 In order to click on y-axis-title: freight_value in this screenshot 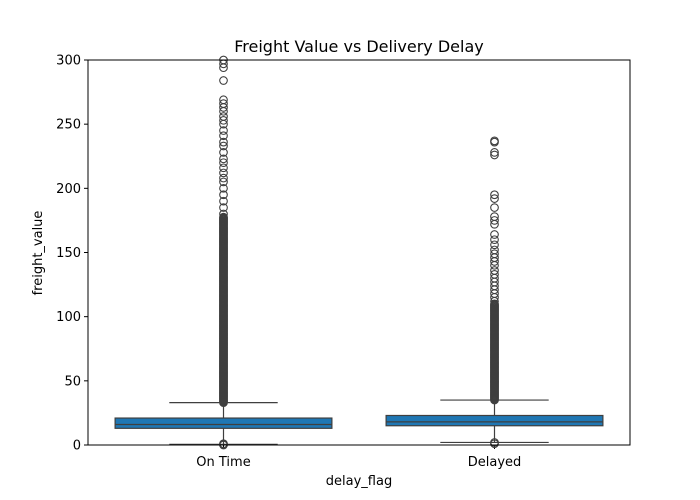, I will do `click(38, 253)`.